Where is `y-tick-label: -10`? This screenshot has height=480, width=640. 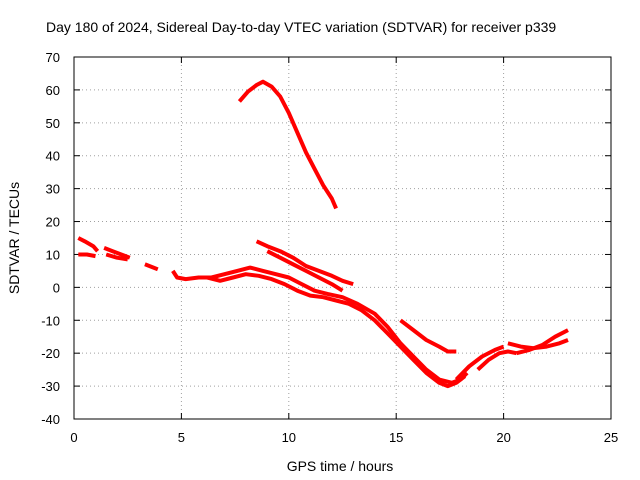 y-tick-label: -10 is located at coordinates (50, 320).